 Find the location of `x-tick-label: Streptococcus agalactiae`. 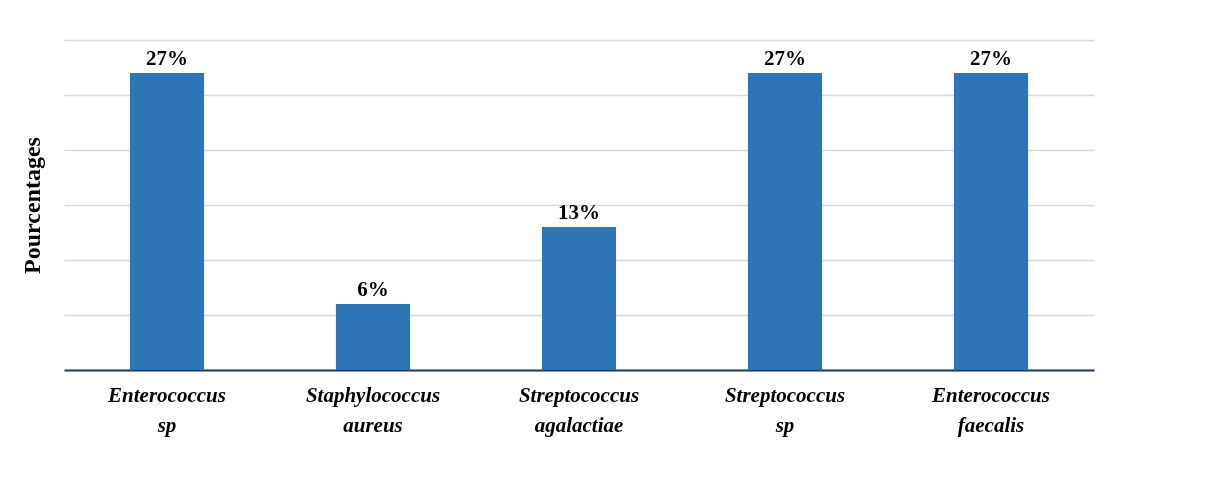

x-tick-label: Streptococcus agalactiae is located at coordinates (579, 409).